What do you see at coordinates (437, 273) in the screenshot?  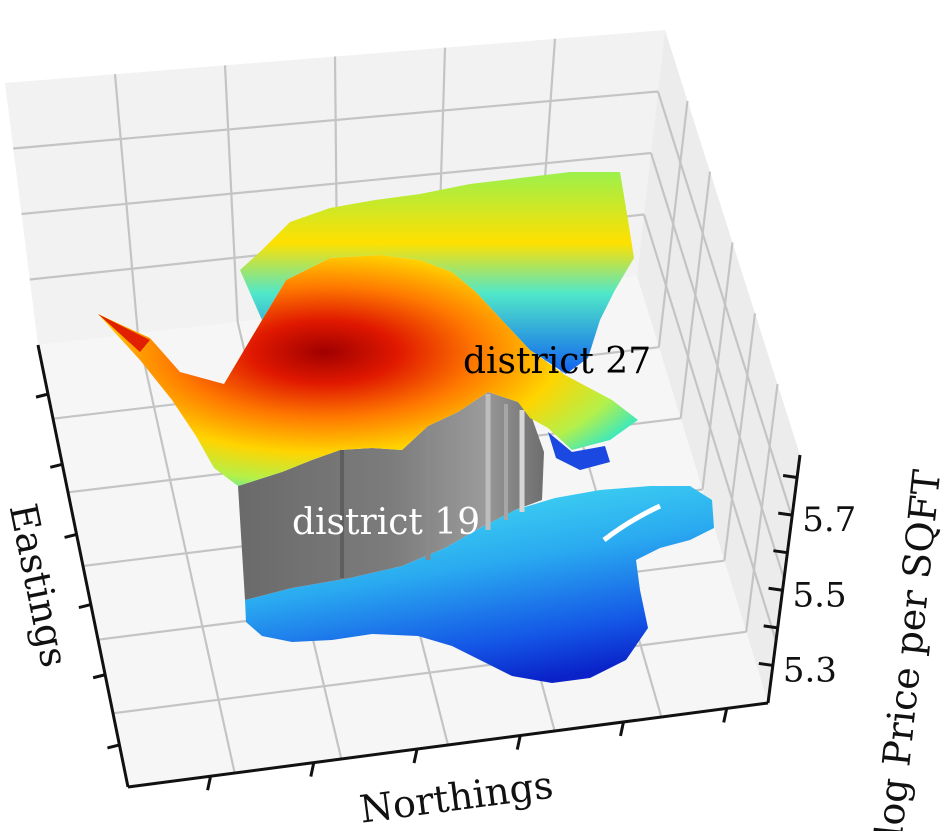 I see `district-27-back-ridge` at bounding box center [437, 273].